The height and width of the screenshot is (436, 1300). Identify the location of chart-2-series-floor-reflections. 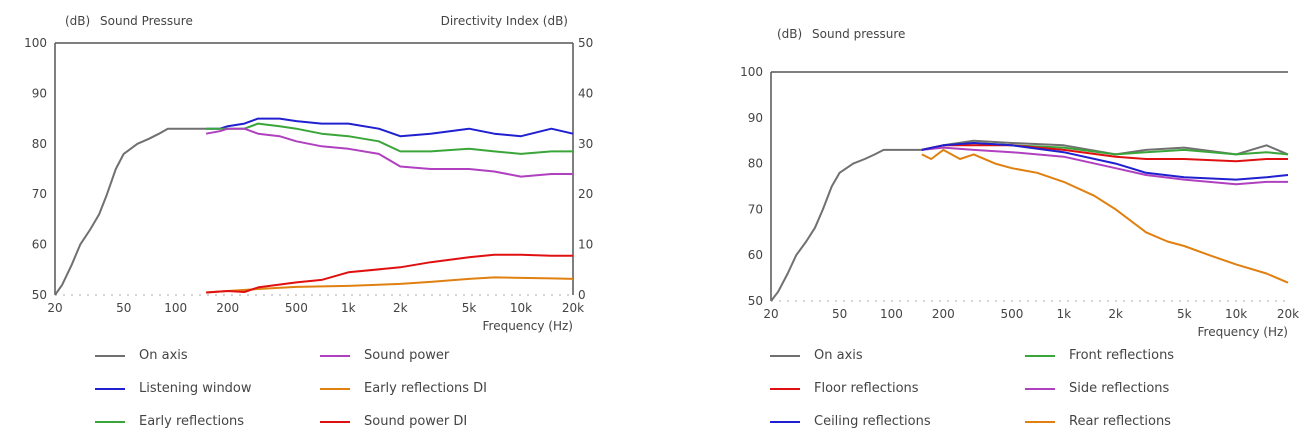
(1104, 153).